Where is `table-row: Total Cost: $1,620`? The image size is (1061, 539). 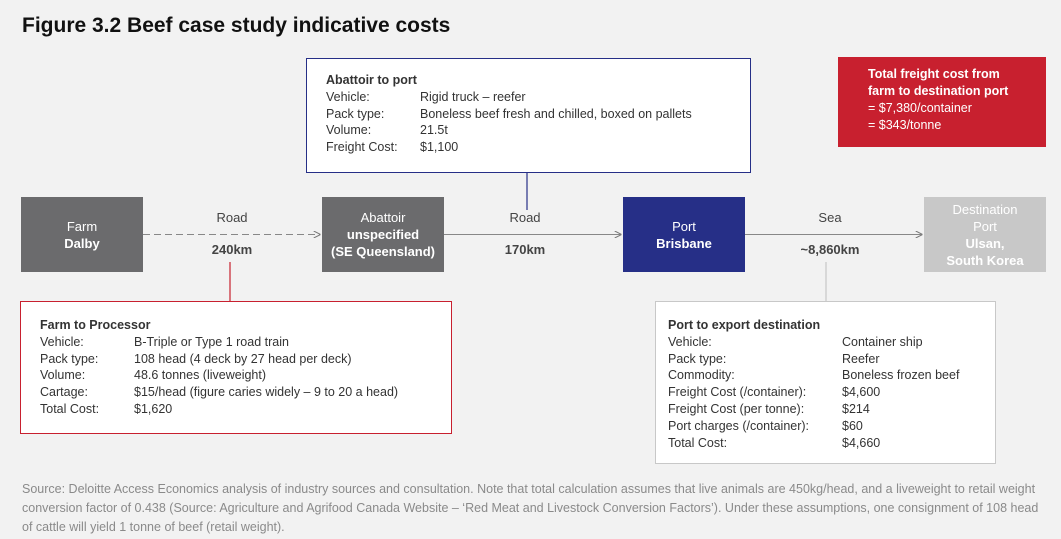 table-row: Total Cost: $1,620 is located at coordinates (219, 409).